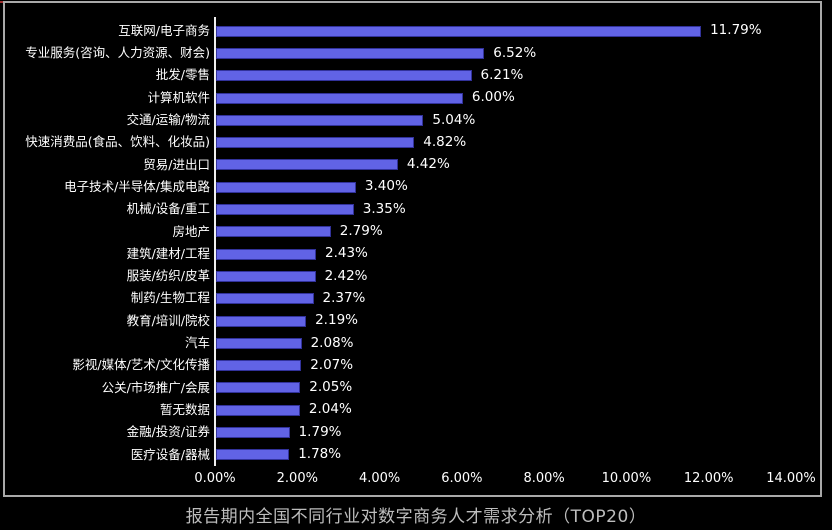  I want to click on category-label: 教育/培训/院校, so click(168, 320).